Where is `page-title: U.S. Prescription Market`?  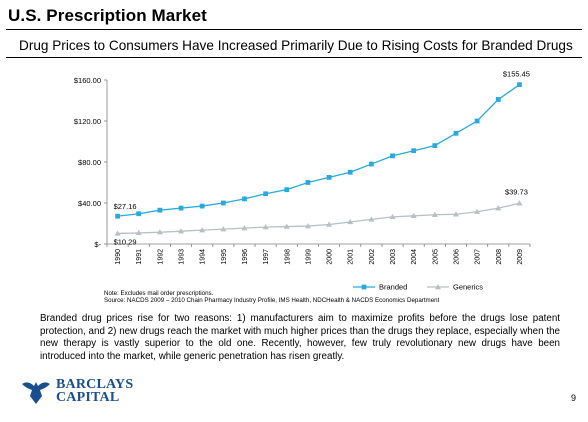 page-title: U.S. Prescription Market is located at coordinates (107, 15).